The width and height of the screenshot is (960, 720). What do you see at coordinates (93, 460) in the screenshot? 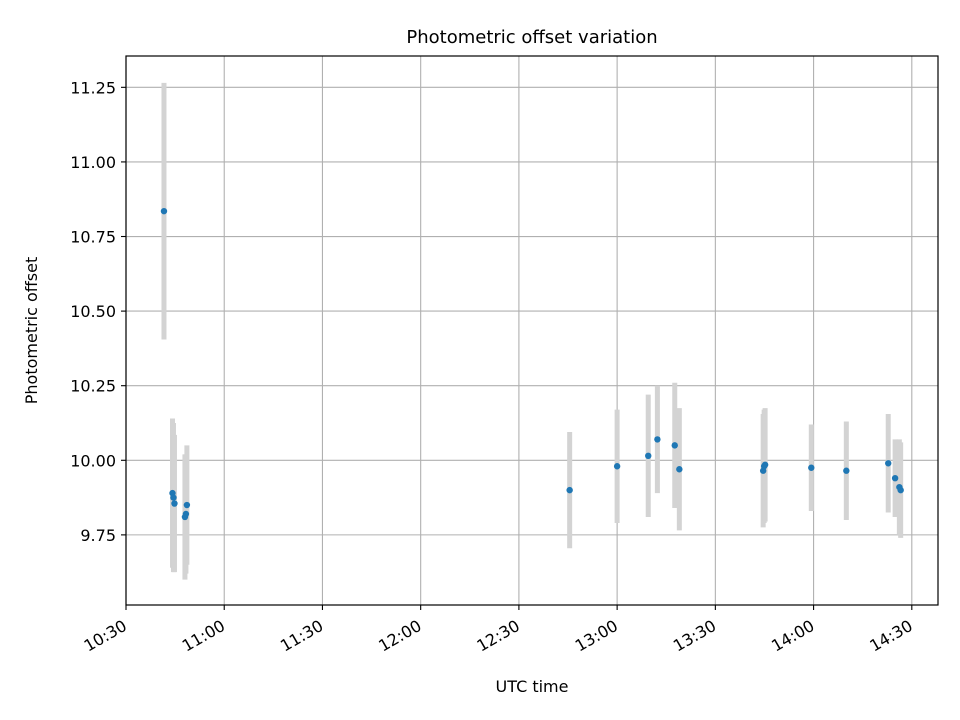
I see `y-tick-label: 10.00` at bounding box center [93, 460].